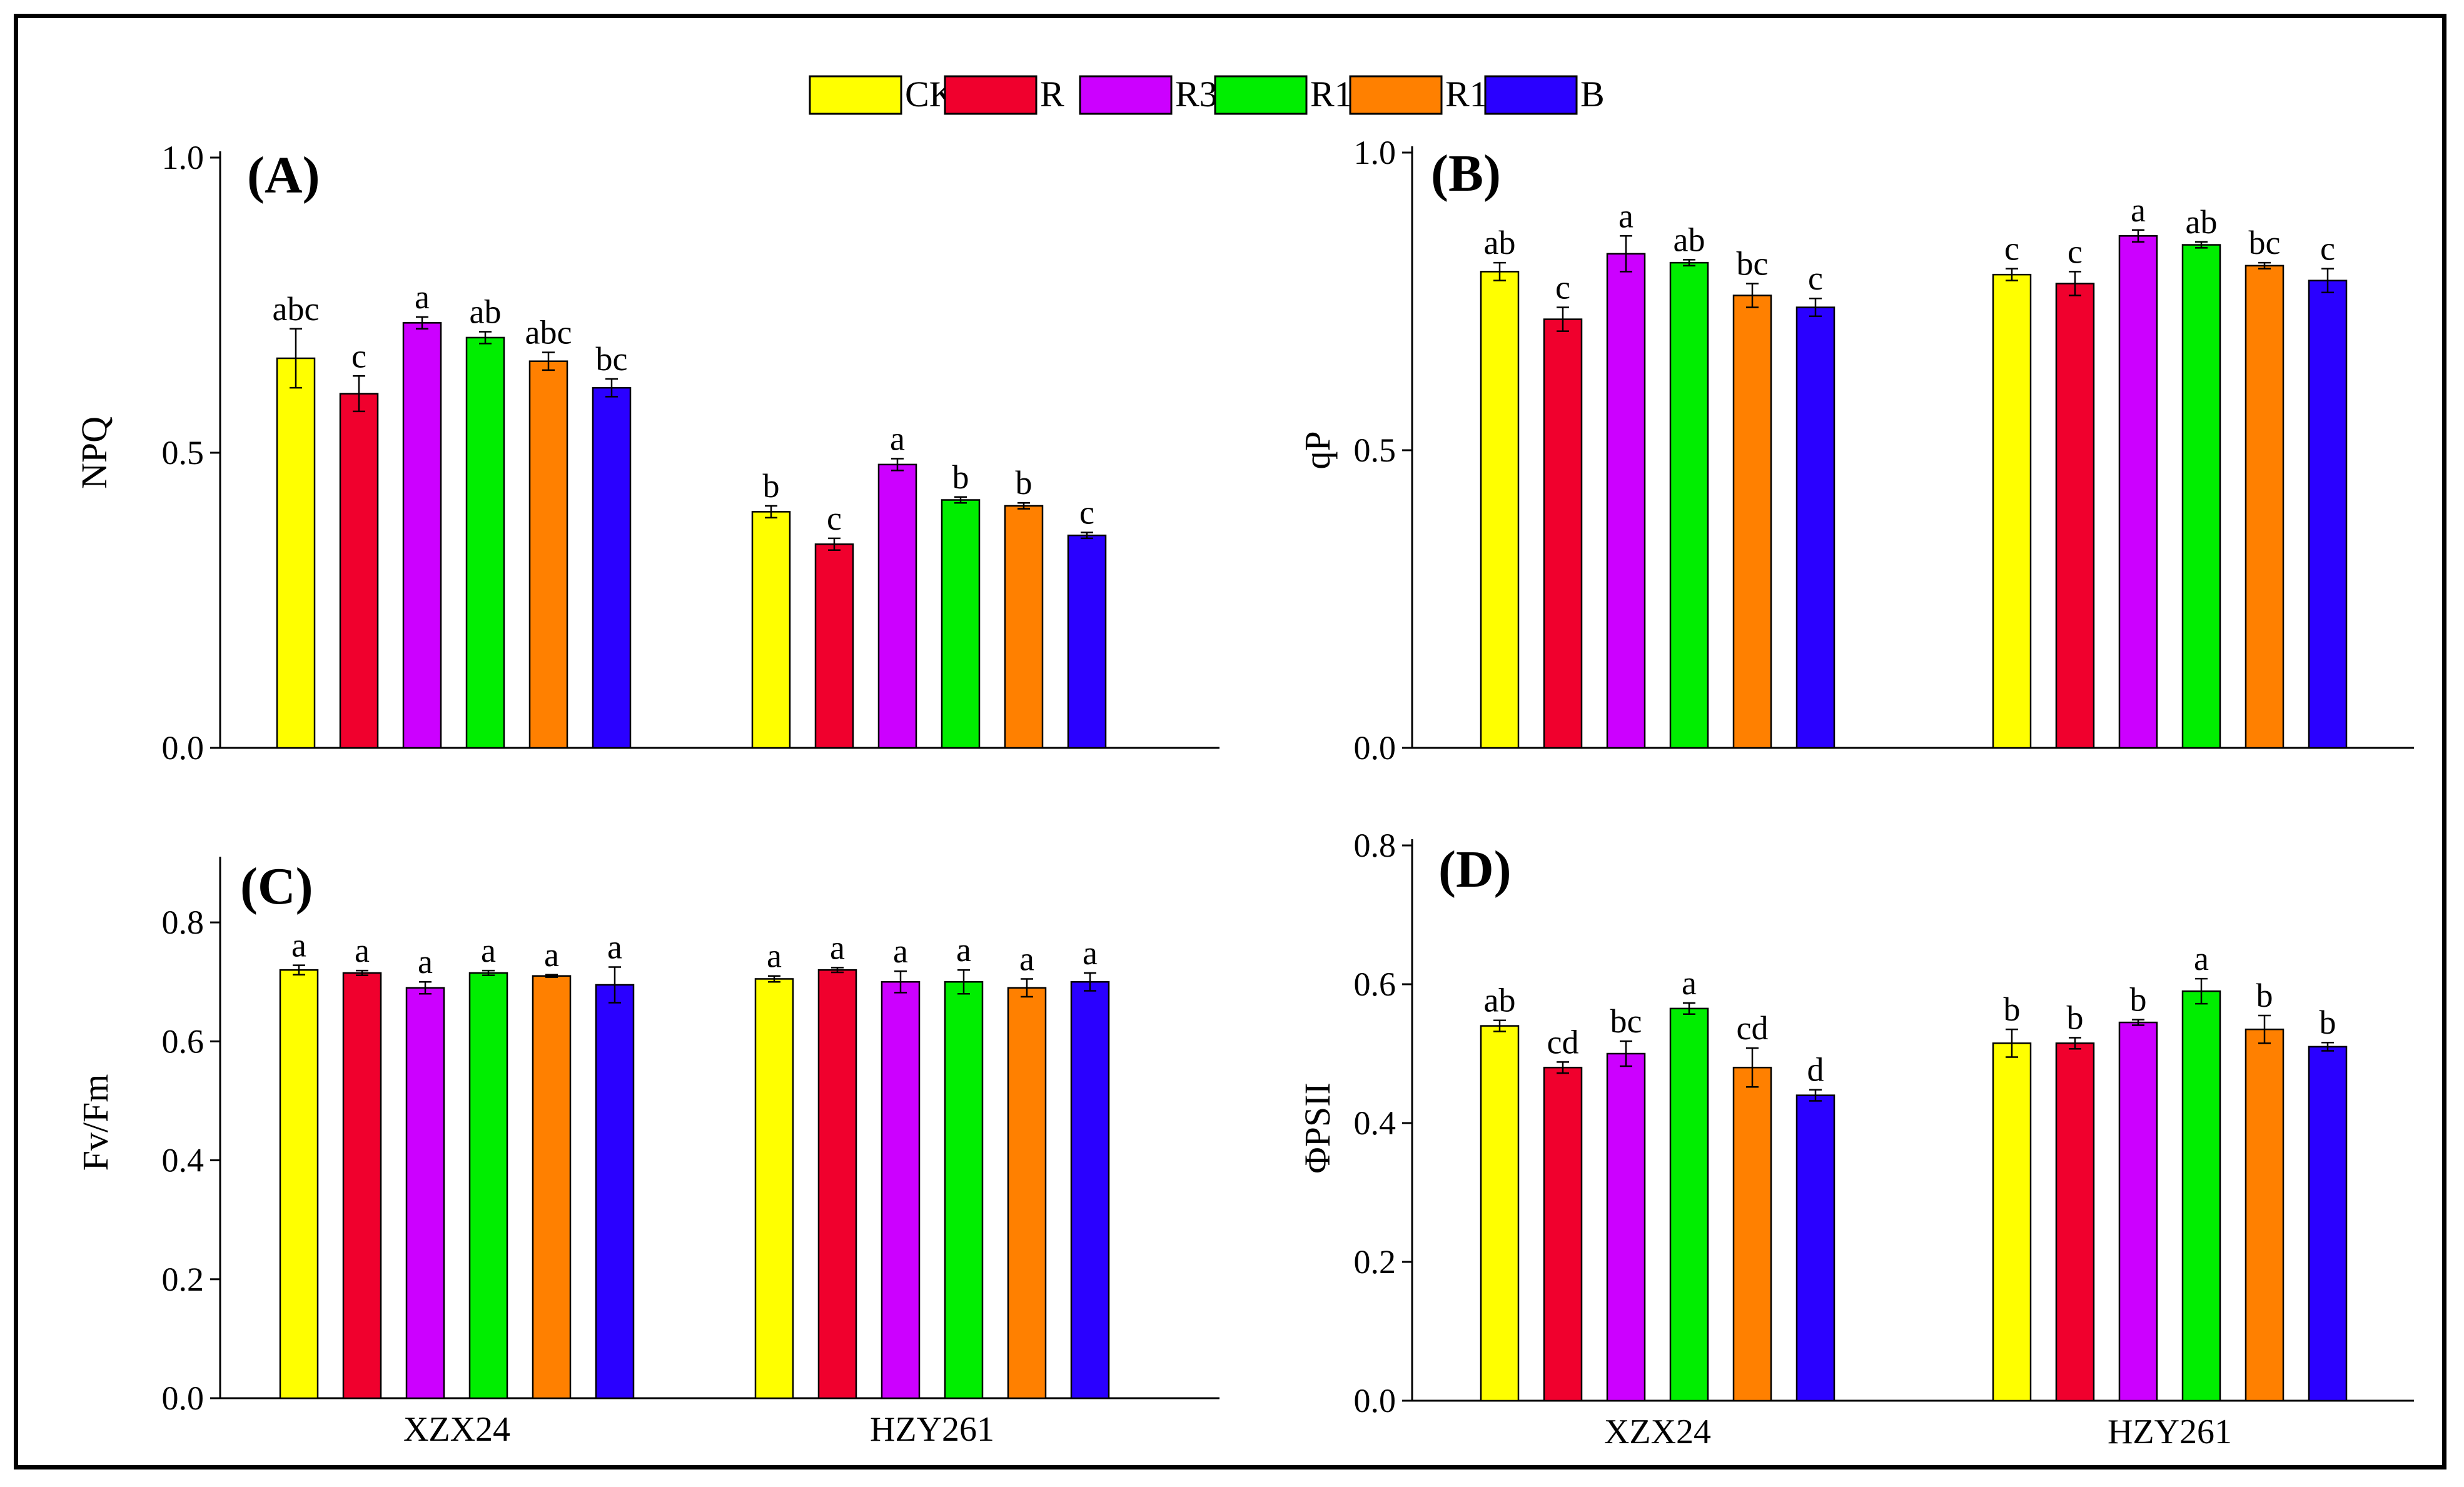 The height and width of the screenshot is (1487, 2464). Describe the element at coordinates (774, 956) in the screenshot. I see `panel-c-letter-hzy261-ck: a` at that location.